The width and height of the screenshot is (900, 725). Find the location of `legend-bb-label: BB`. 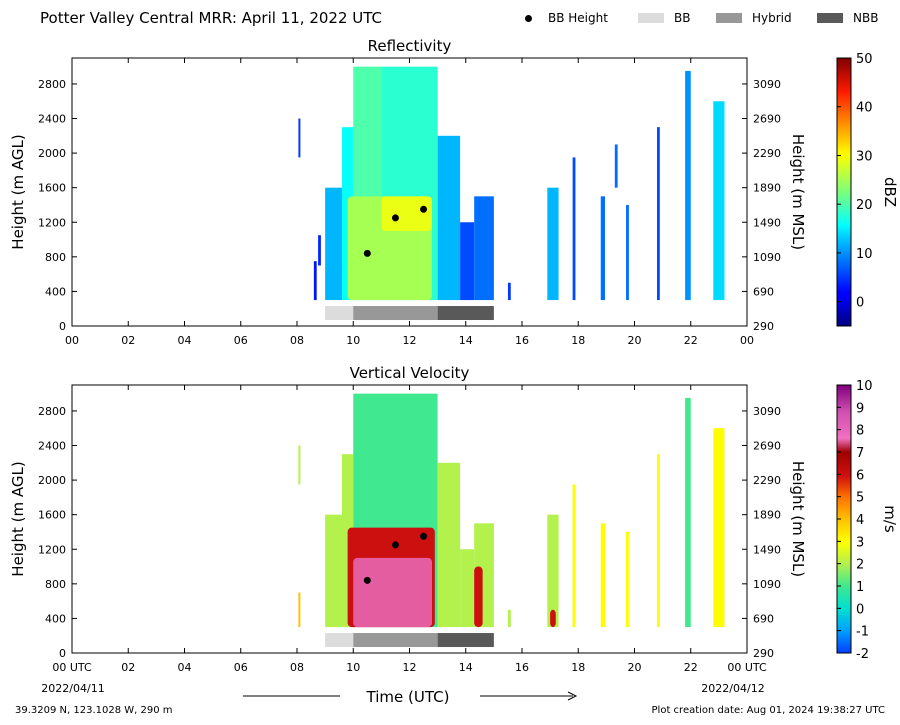

legend-bb-label: BB is located at coordinates (682, 18).